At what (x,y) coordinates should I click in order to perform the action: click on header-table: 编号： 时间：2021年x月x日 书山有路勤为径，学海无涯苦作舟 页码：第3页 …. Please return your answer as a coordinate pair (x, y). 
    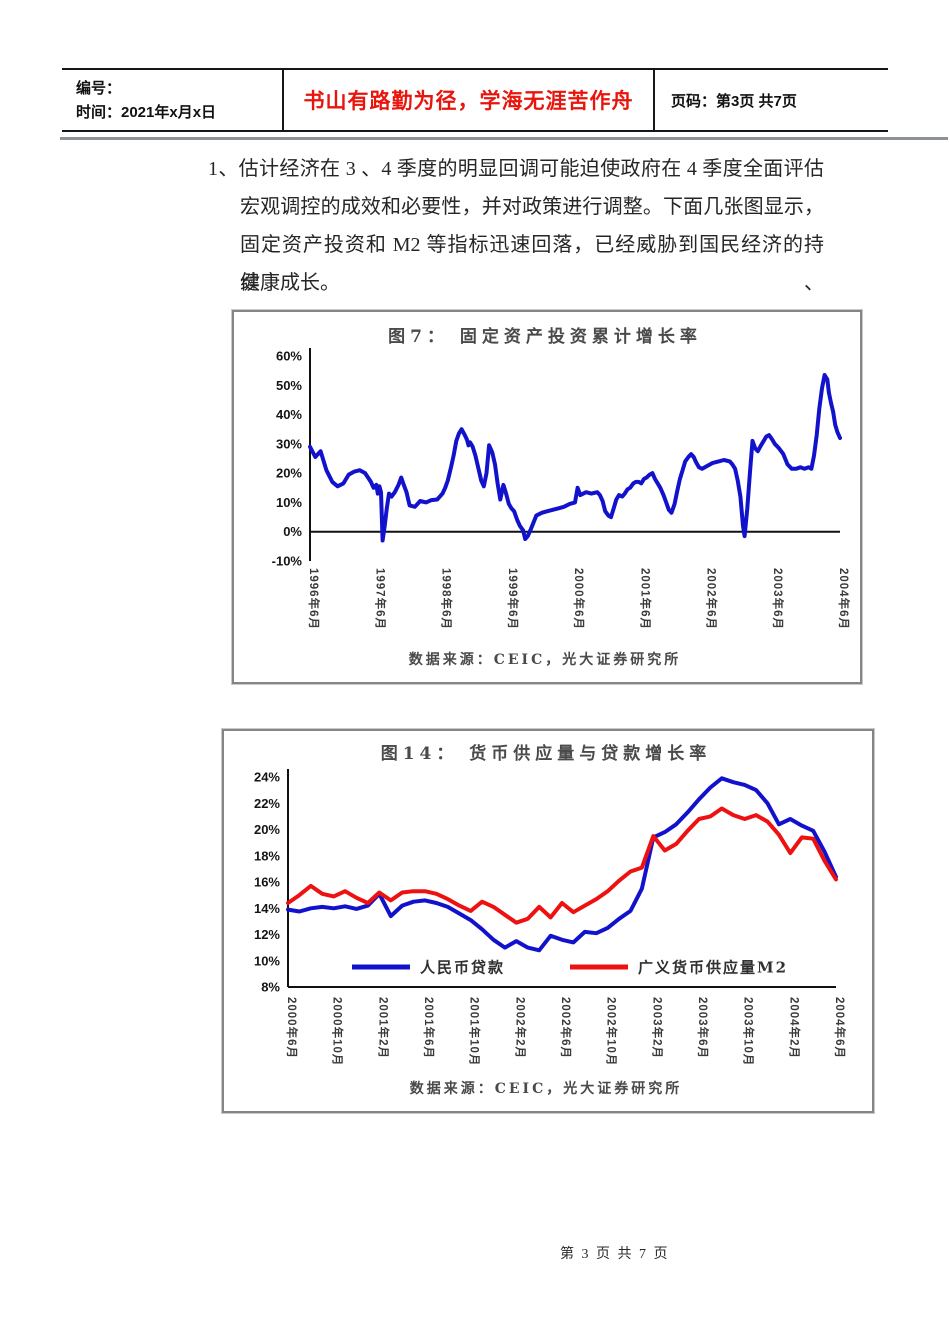
    Looking at the image, I should click on (475, 100).